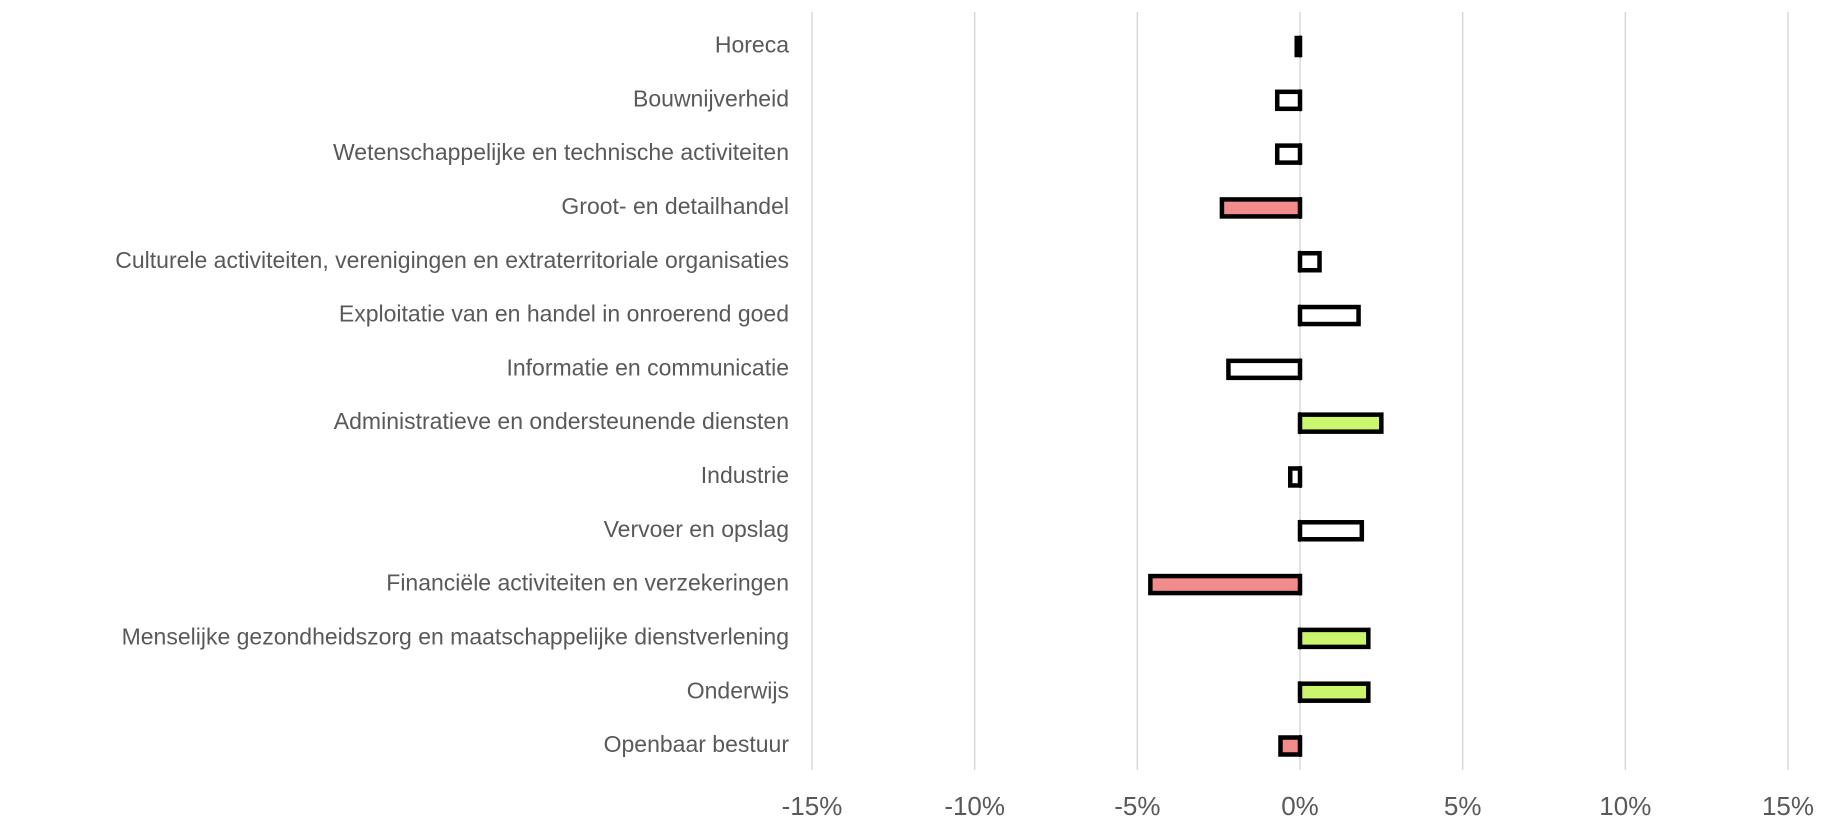 This screenshot has width=1822, height=822. What do you see at coordinates (1137, 806) in the screenshot?
I see `x-tick-label: -5%` at bounding box center [1137, 806].